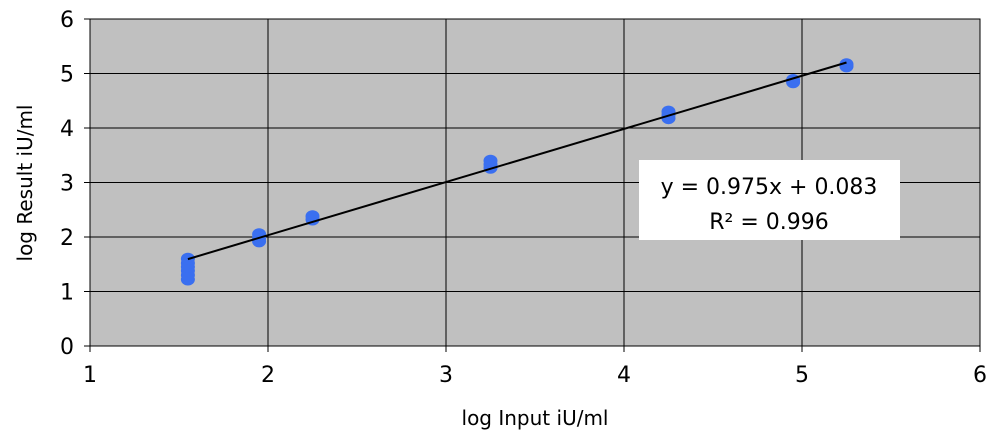 The width and height of the screenshot is (991, 438). Describe the element at coordinates (90, 375) in the screenshot. I see `x-tick-label: 1` at that location.